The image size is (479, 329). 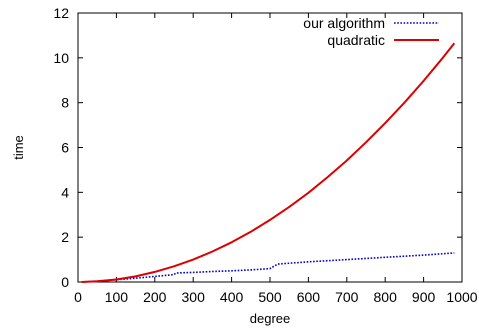 What do you see at coordinates (268, 267) in the screenshot?
I see `series-line-our-algorithm` at bounding box center [268, 267].